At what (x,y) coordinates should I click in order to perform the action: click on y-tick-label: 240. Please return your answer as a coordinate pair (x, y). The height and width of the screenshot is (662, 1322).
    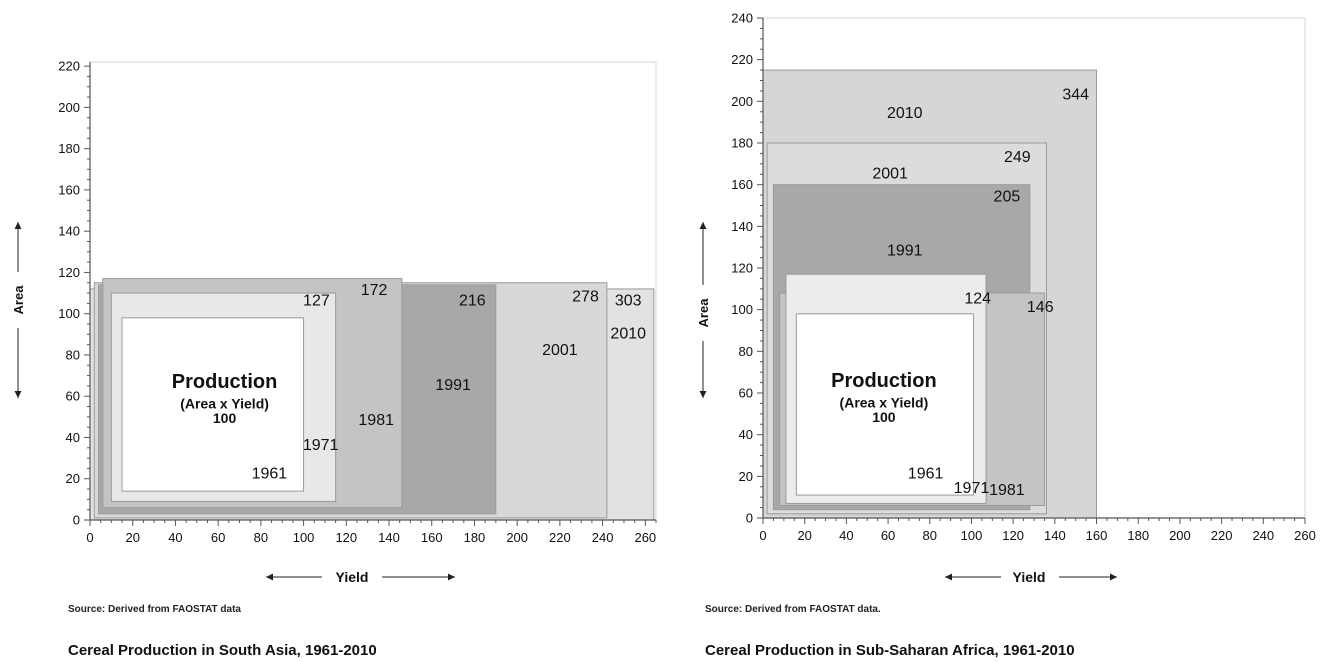
    Looking at the image, I should click on (742, 18).